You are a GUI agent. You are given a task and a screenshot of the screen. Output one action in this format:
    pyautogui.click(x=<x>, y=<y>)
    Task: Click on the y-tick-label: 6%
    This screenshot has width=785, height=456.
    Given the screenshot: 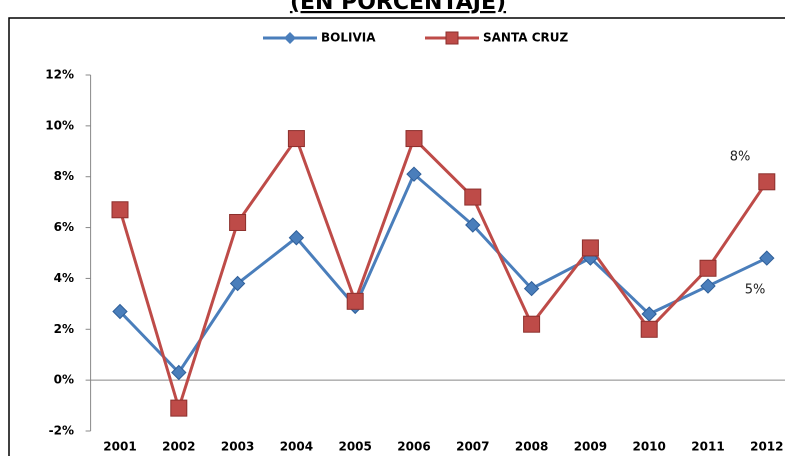 What is the action you would take?
    pyautogui.click(x=64, y=227)
    